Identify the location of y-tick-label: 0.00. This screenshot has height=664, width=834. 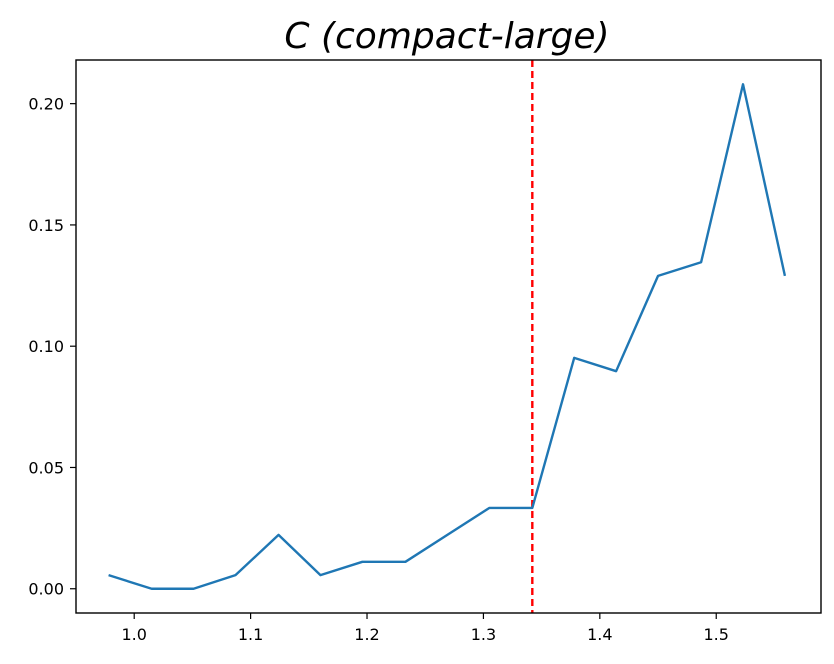
(46, 589).